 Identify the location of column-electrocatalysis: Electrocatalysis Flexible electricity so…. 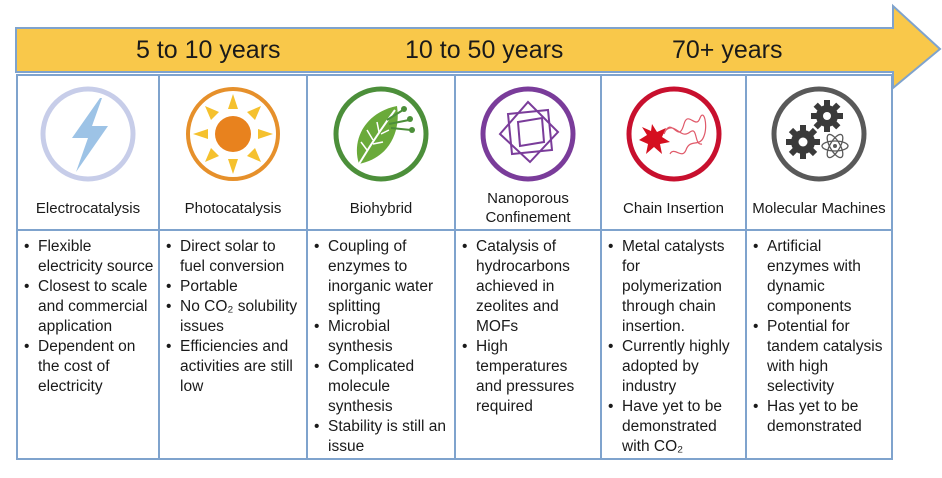
(88, 267).